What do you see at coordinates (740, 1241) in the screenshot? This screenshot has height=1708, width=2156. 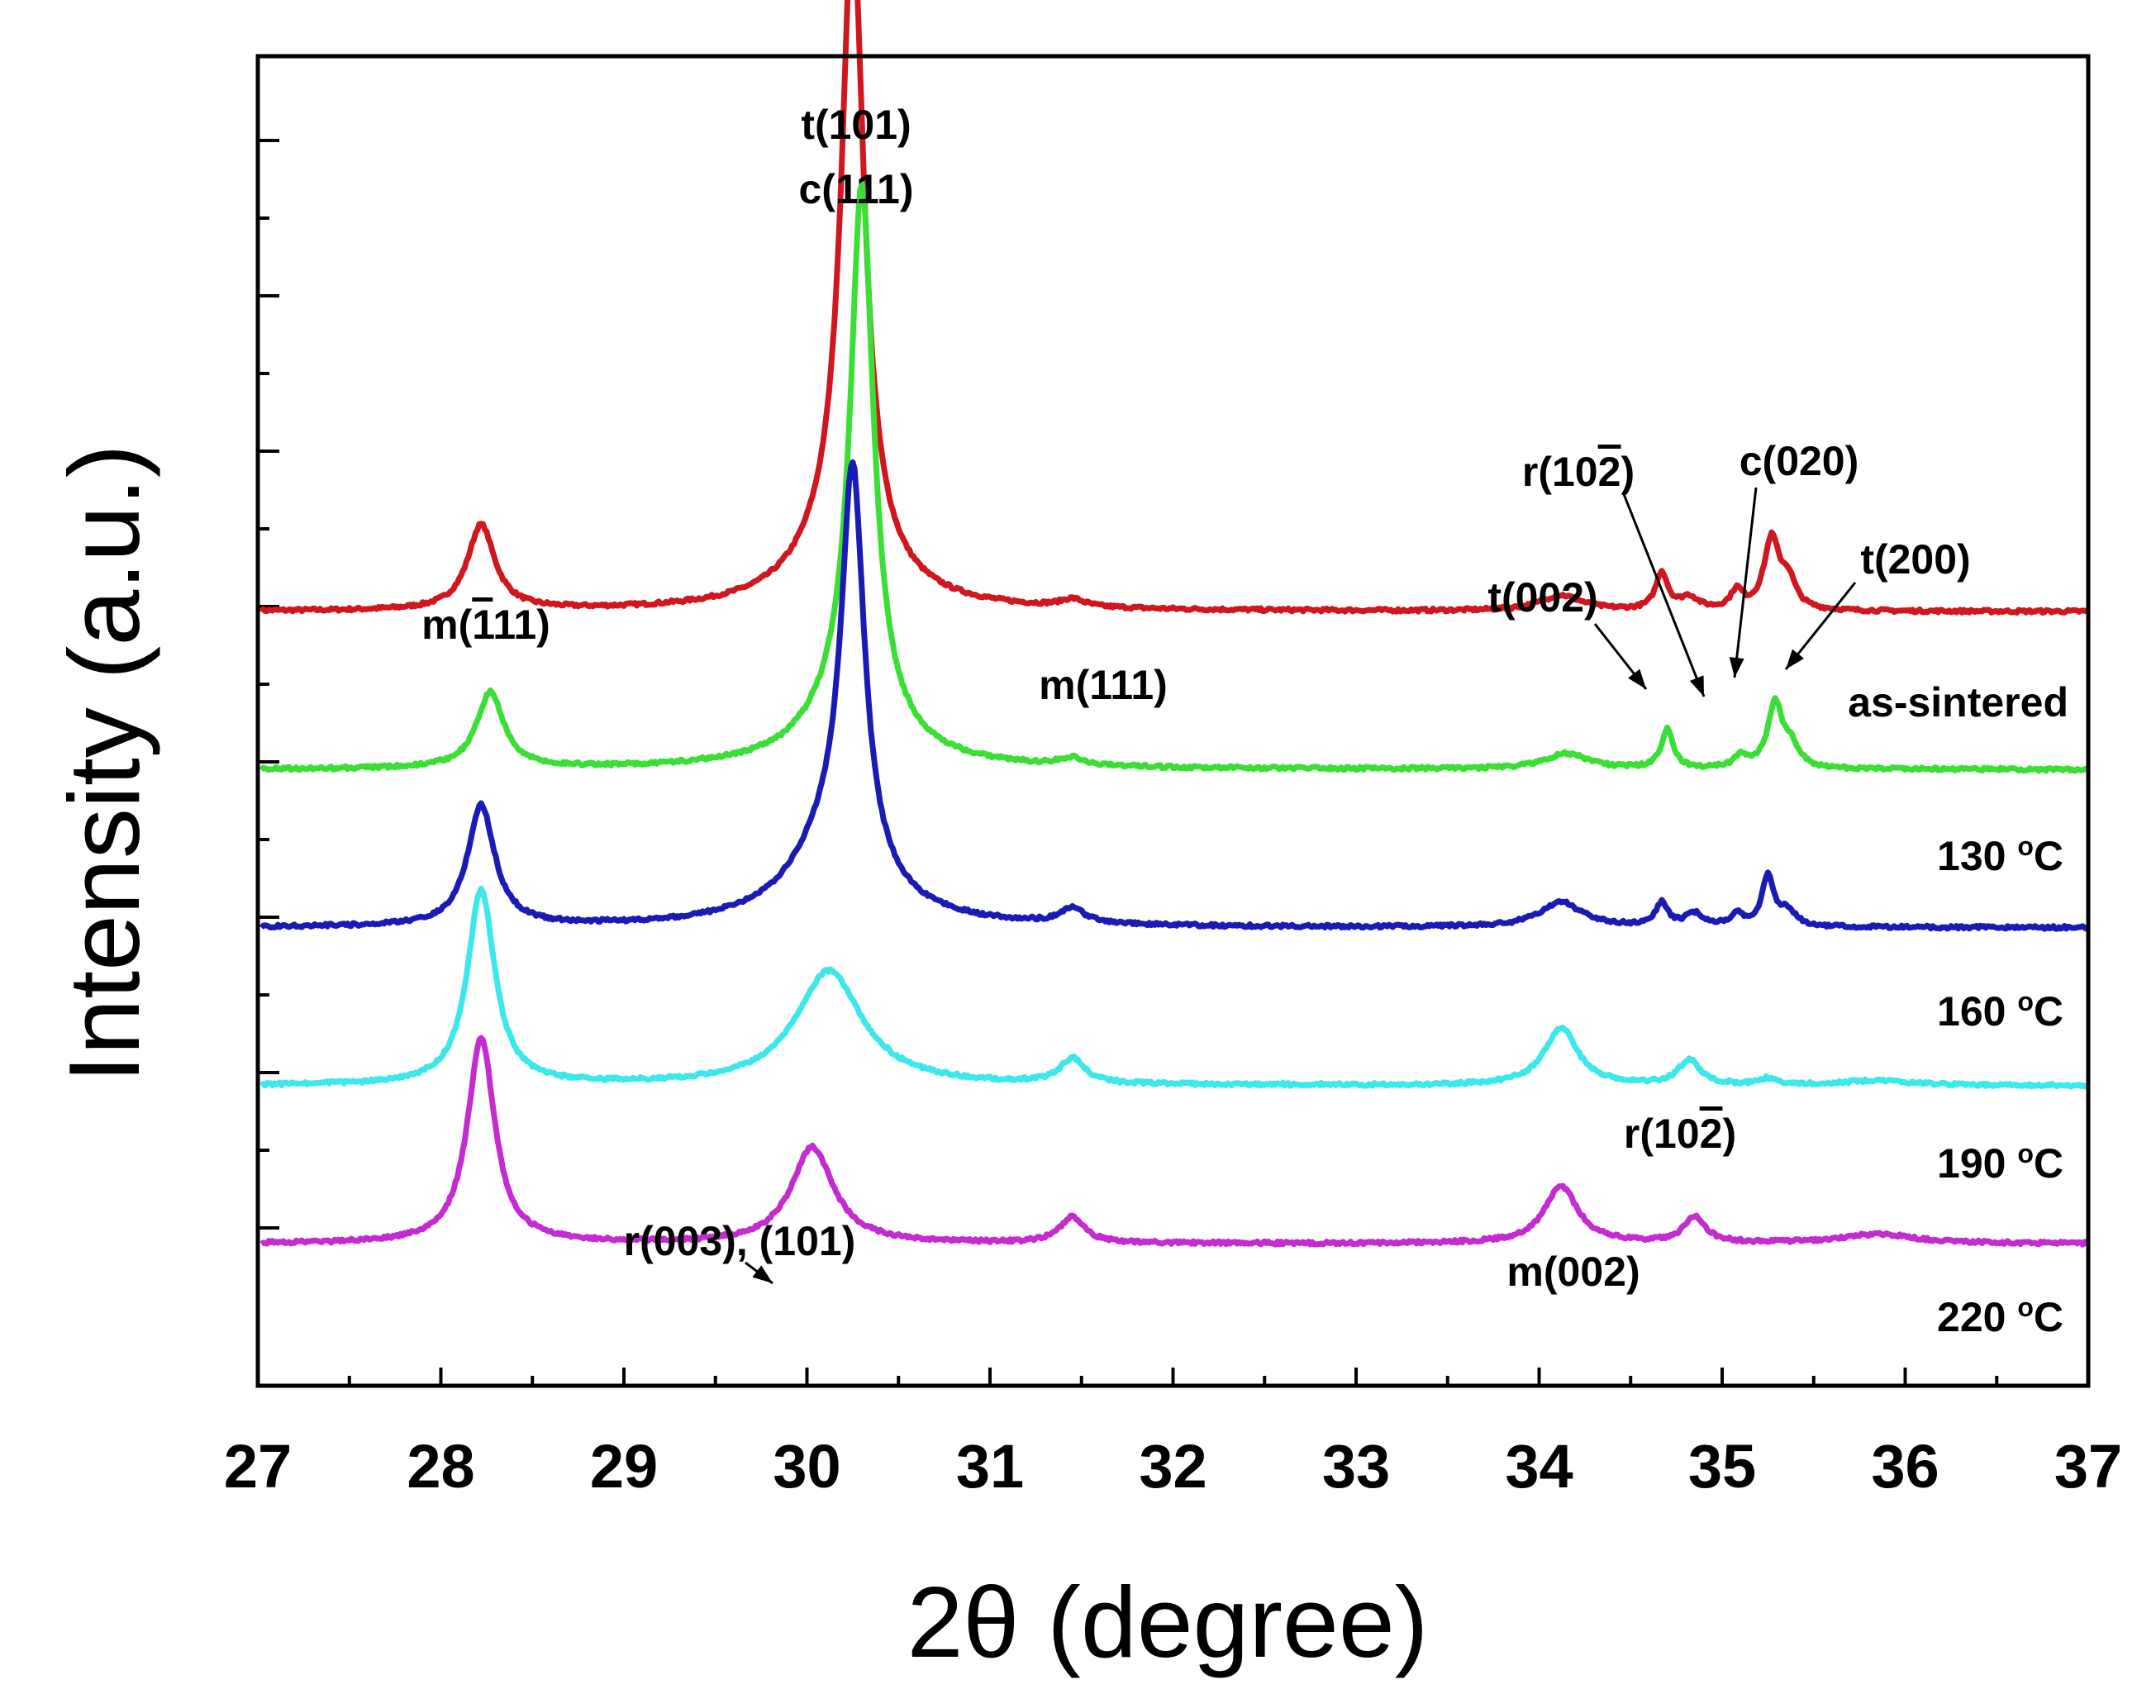 I see `annotation-r003-101: r(003), (101)` at bounding box center [740, 1241].